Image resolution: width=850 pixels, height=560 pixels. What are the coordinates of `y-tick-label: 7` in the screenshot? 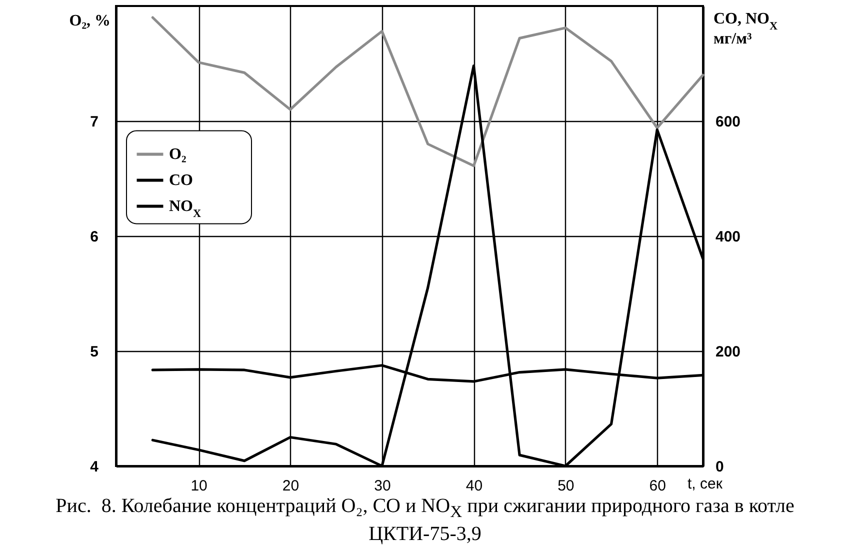 It's located at (94, 122).